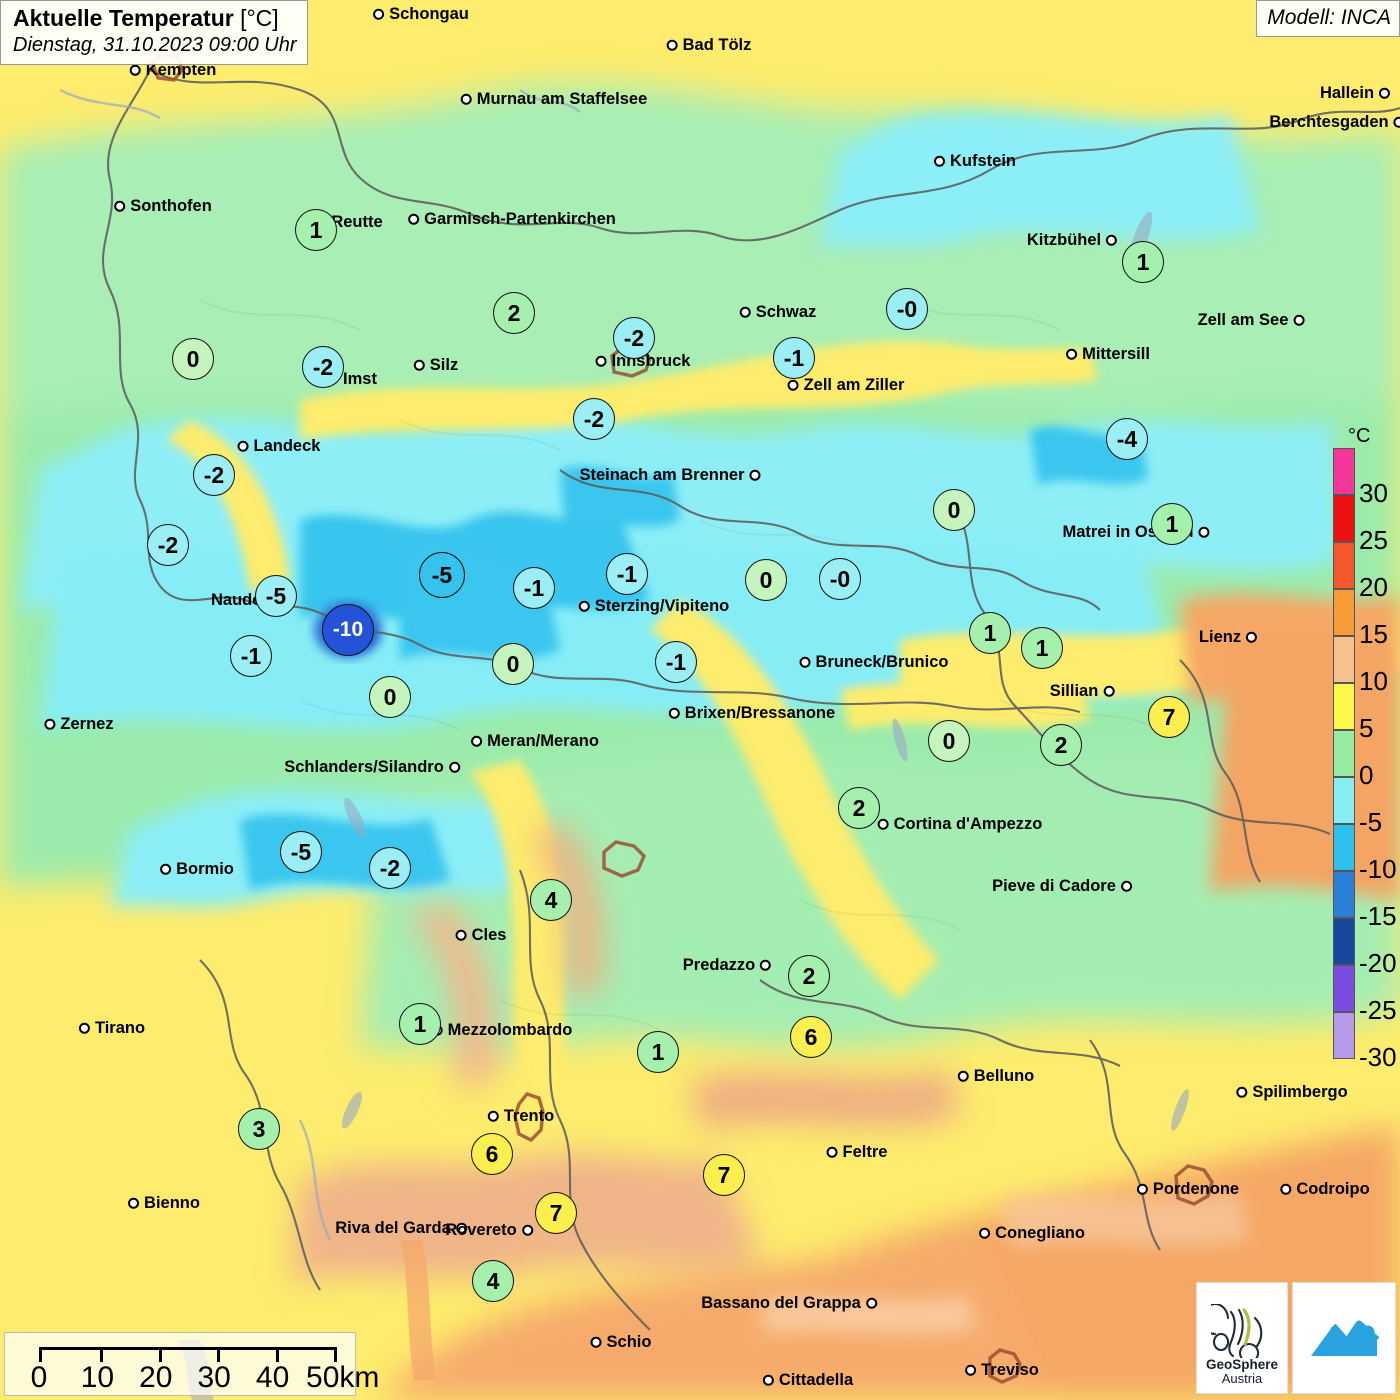 The height and width of the screenshot is (1400, 1400). What do you see at coordinates (995, 1076) in the screenshot?
I see `city-marker: Belluno` at bounding box center [995, 1076].